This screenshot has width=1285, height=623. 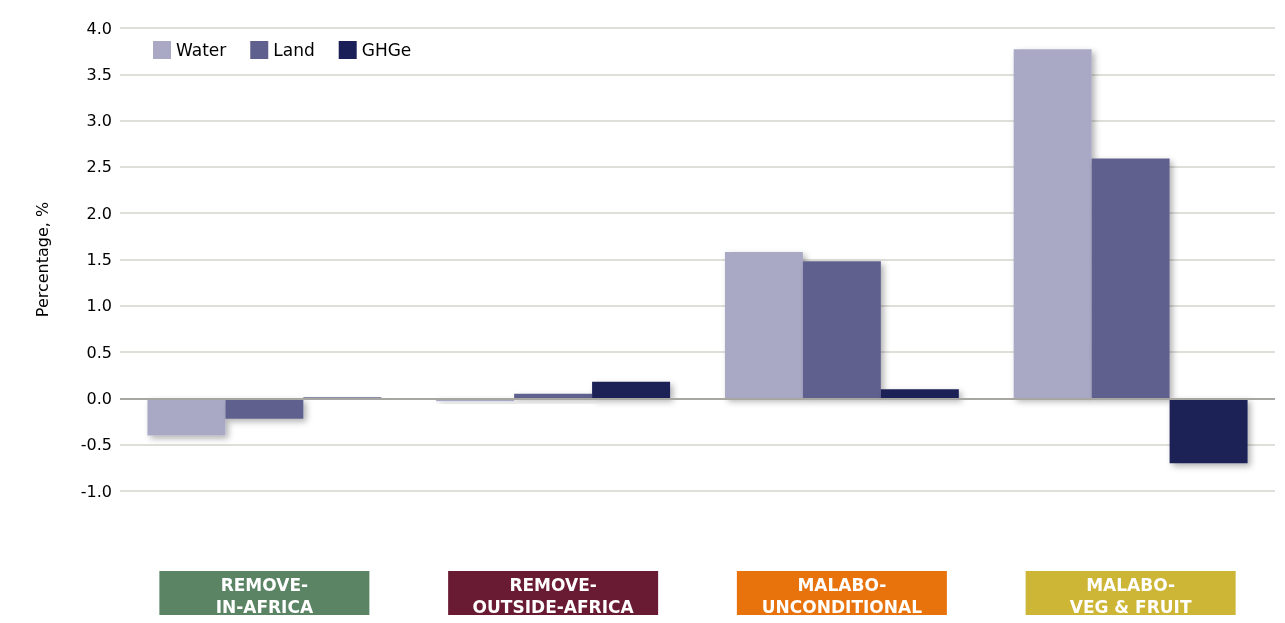 What do you see at coordinates (99, 74) in the screenshot?
I see `y-tick-label: 3.5` at bounding box center [99, 74].